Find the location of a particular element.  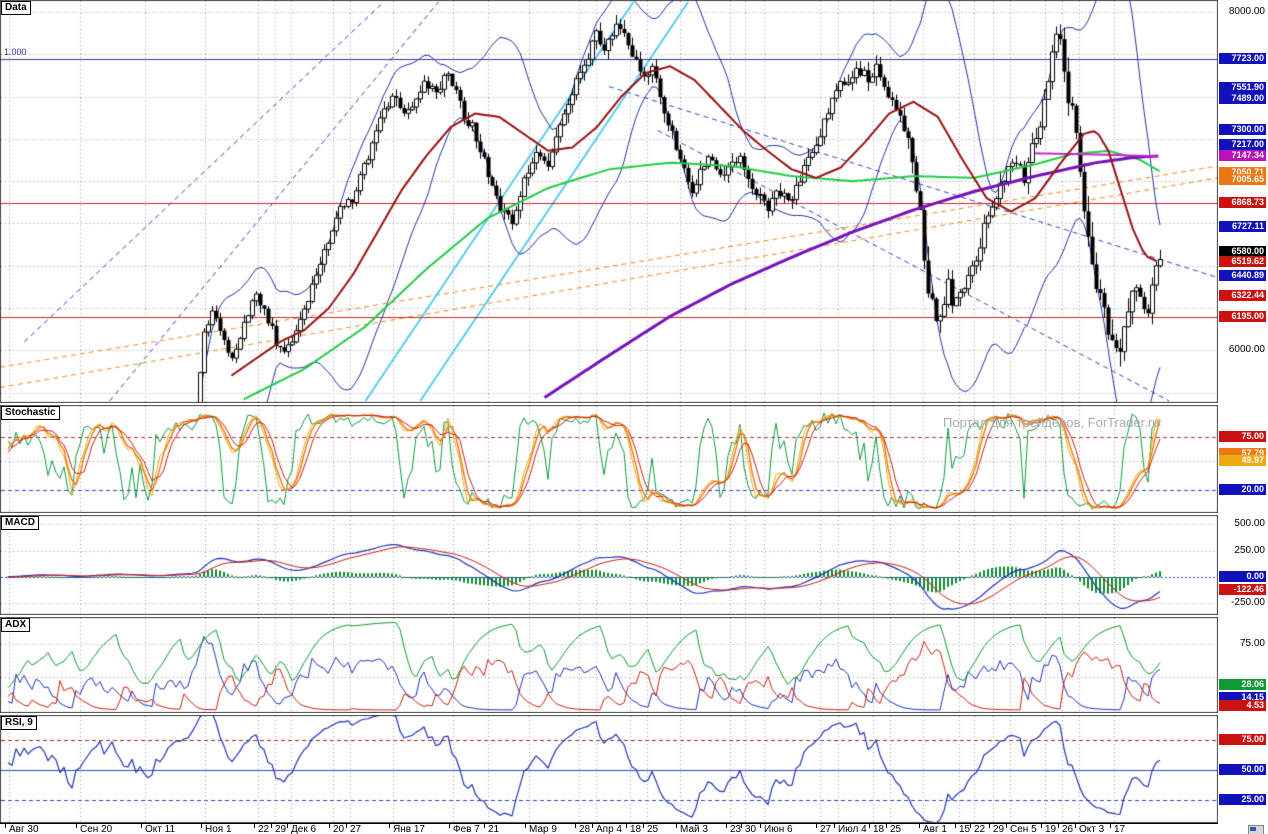

macd-panel-canvas is located at coordinates (609, 565).